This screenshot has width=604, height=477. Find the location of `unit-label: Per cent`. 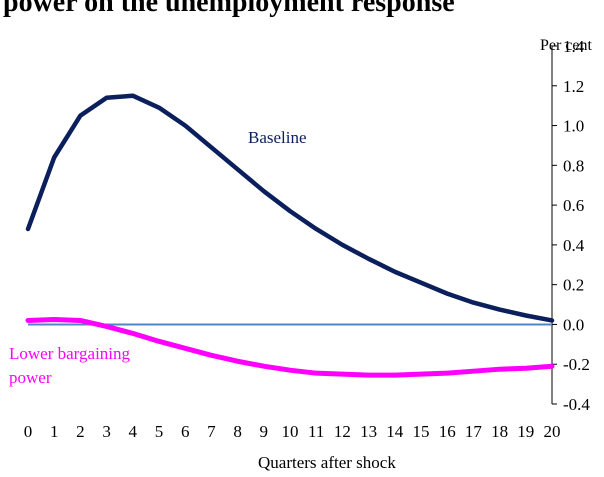

unit-label: Per cent is located at coordinates (566, 45).